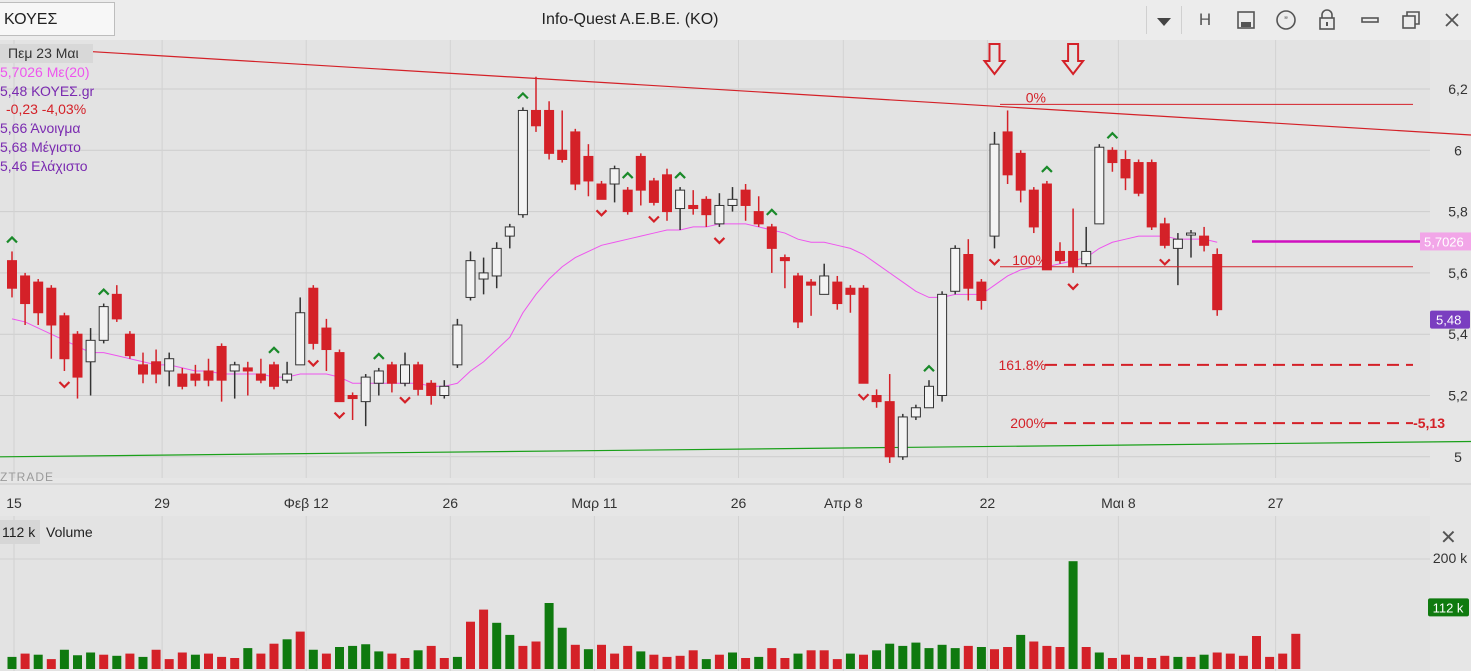  What do you see at coordinates (1448, 538) in the screenshot?
I see `close-icon: ✕` at bounding box center [1448, 538].